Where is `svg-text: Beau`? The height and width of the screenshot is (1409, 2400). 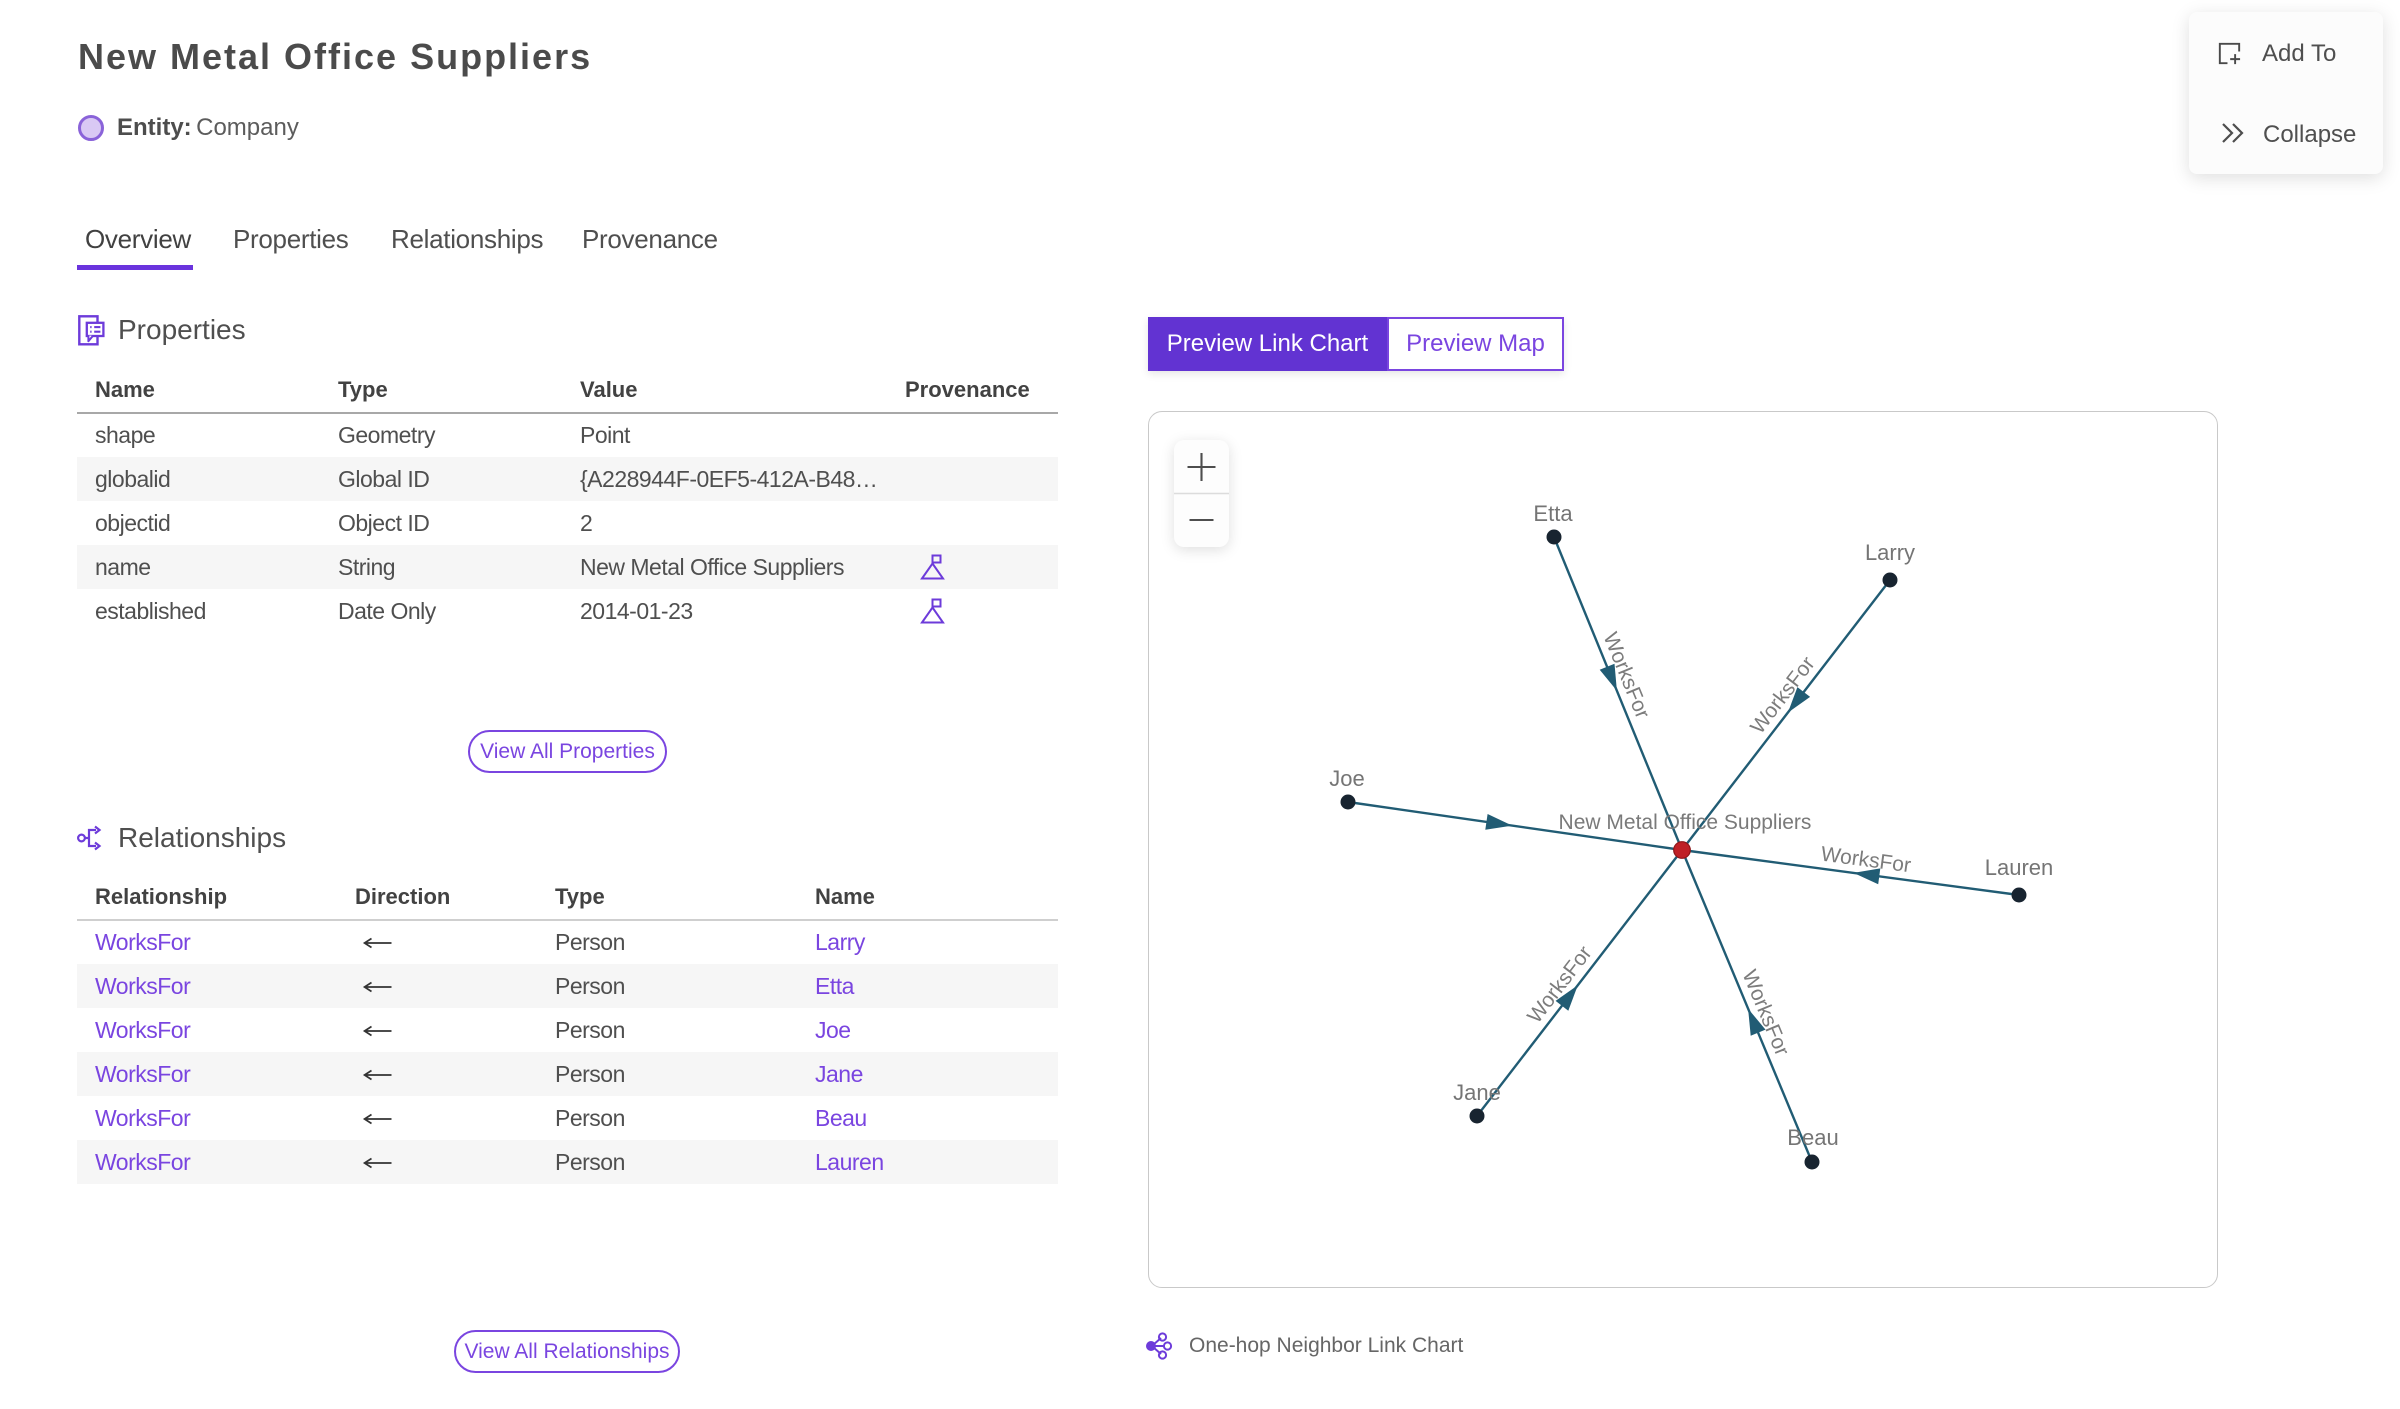
svg-text: Beau is located at coordinates (1812, 1137).